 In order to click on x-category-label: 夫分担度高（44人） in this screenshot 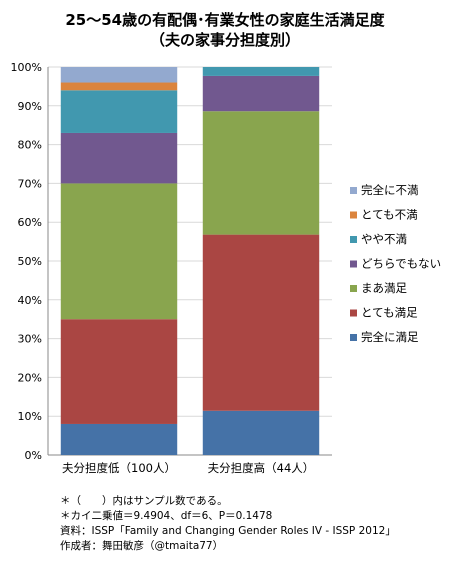, I will do `click(261, 468)`.